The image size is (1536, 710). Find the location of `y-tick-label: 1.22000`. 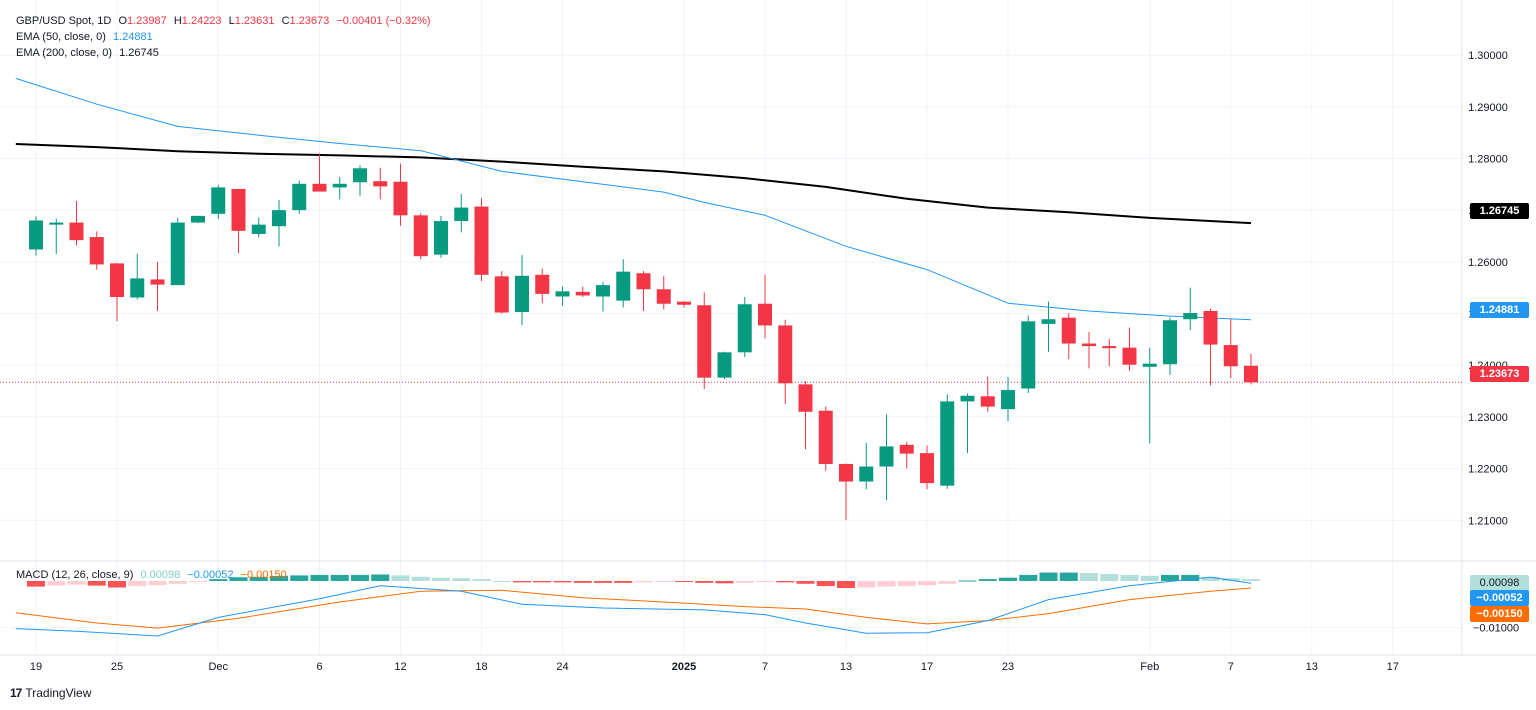

y-tick-label: 1.22000 is located at coordinates (1488, 470).